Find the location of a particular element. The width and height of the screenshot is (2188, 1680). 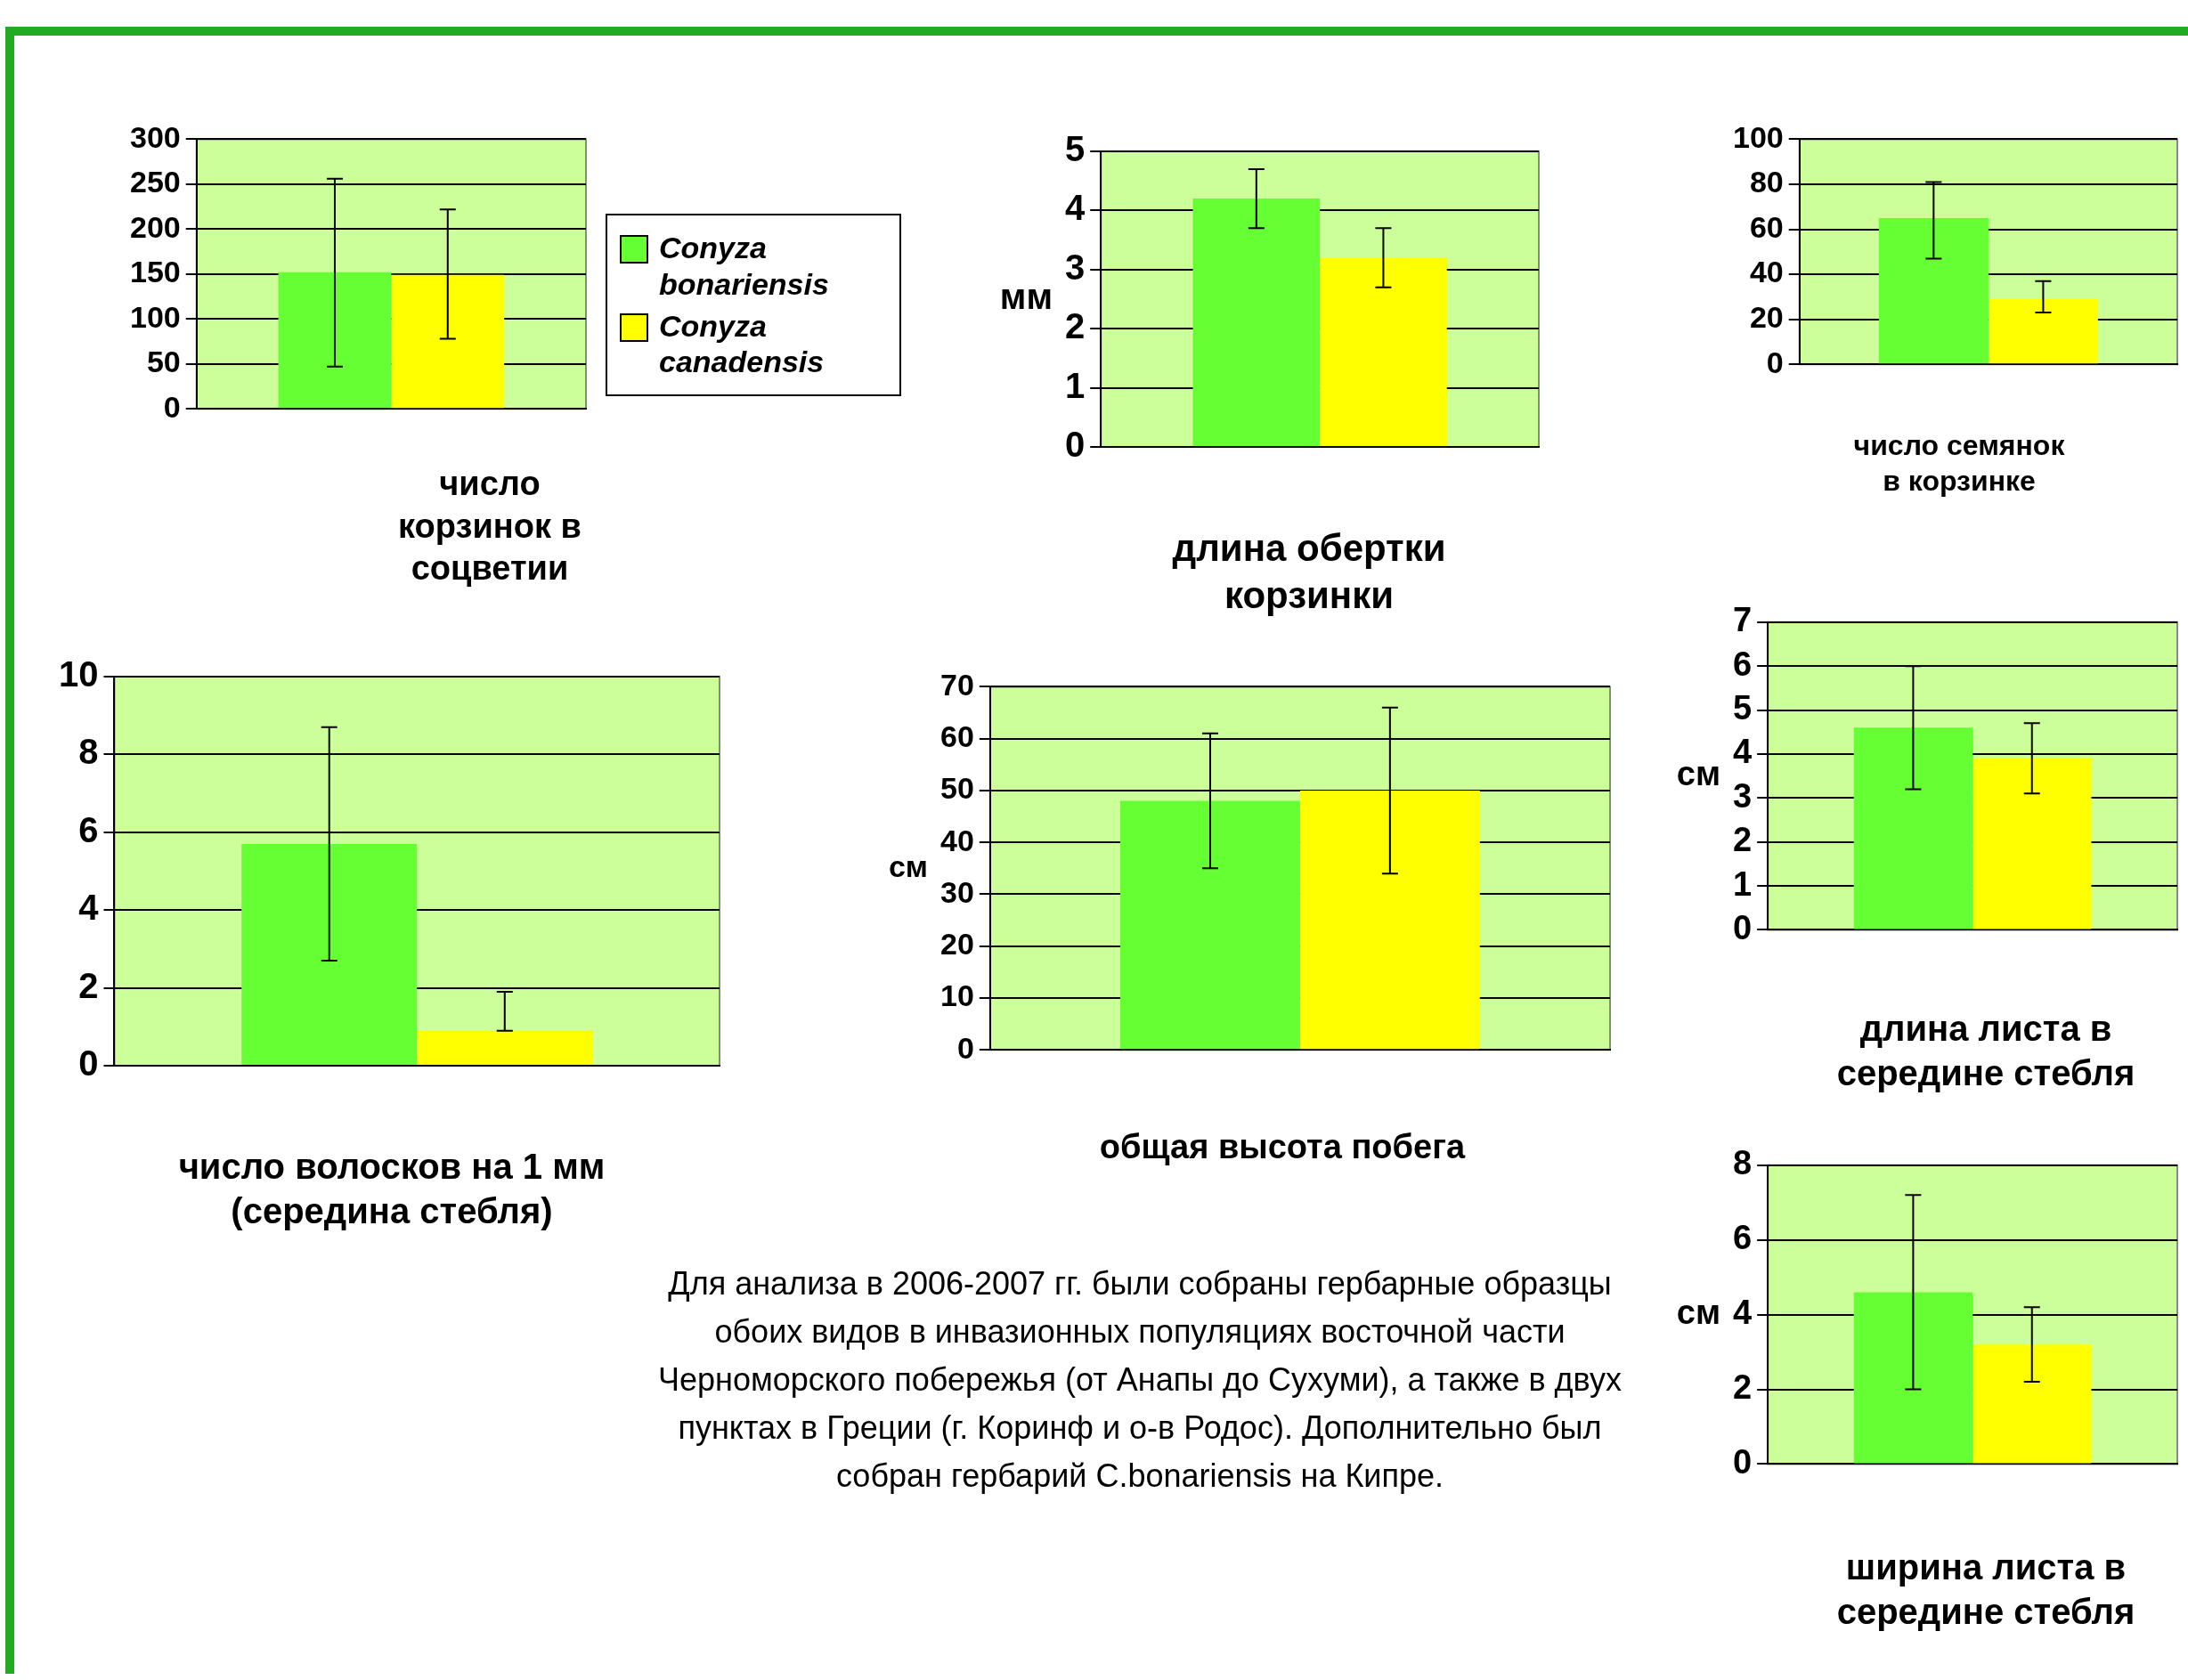

x-axis-title: число волосков на 1 мм (середина стебля) is located at coordinates (391, 1189).